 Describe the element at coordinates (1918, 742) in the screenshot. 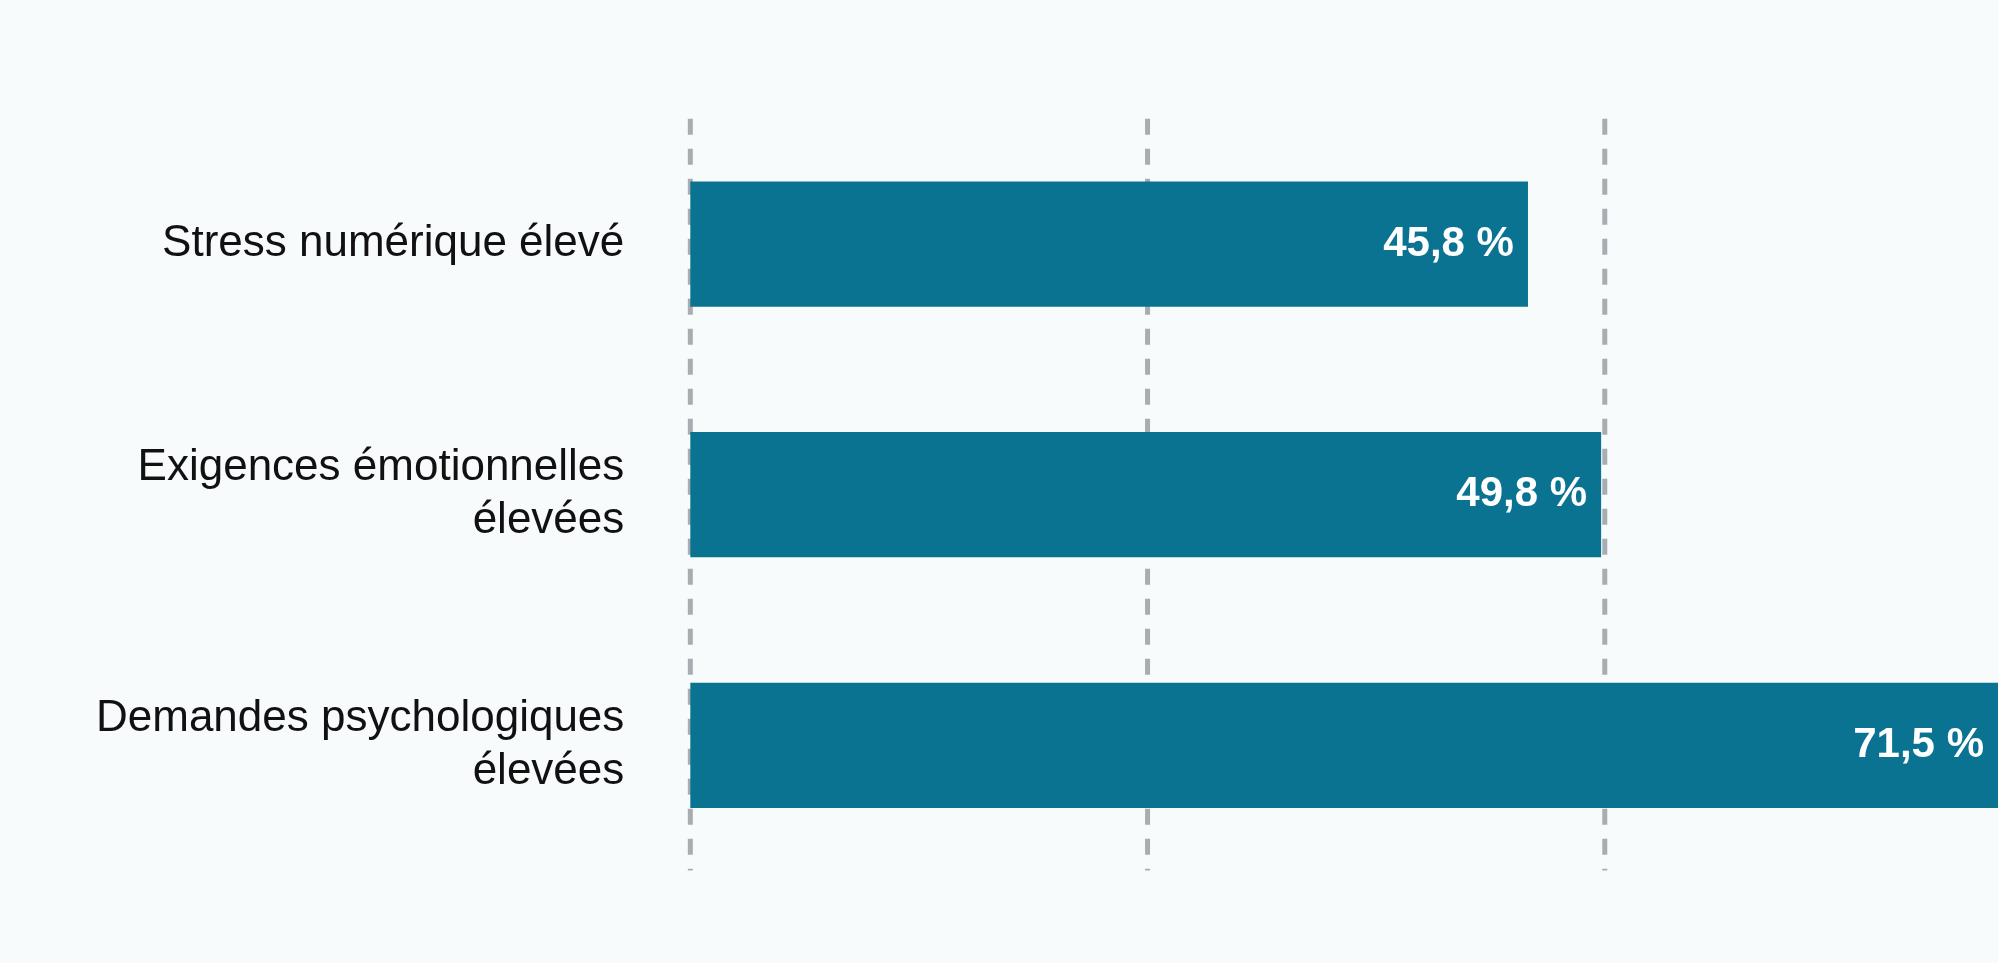

I see `data-label: 71,5 %` at that location.